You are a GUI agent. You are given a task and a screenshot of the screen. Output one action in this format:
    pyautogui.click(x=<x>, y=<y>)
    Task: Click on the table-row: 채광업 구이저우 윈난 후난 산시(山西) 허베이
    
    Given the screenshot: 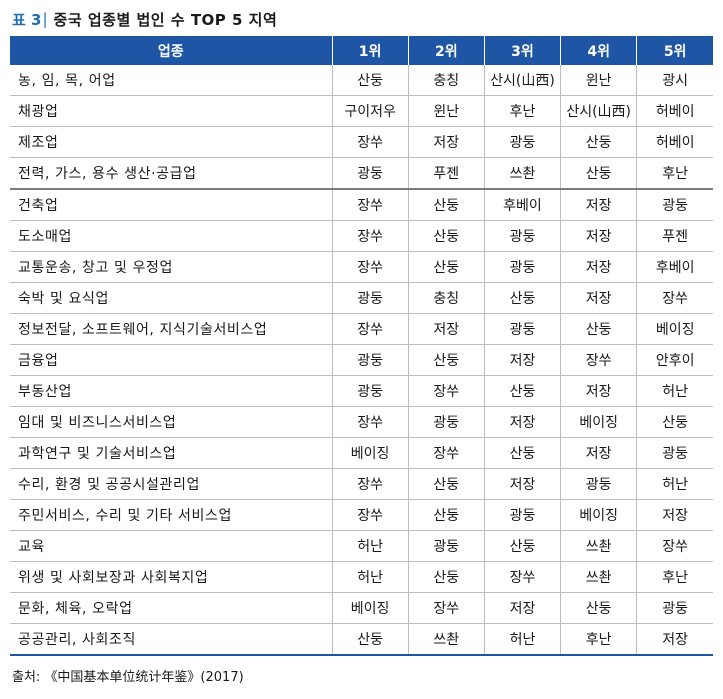 What is the action you would take?
    pyautogui.click(x=361, y=111)
    